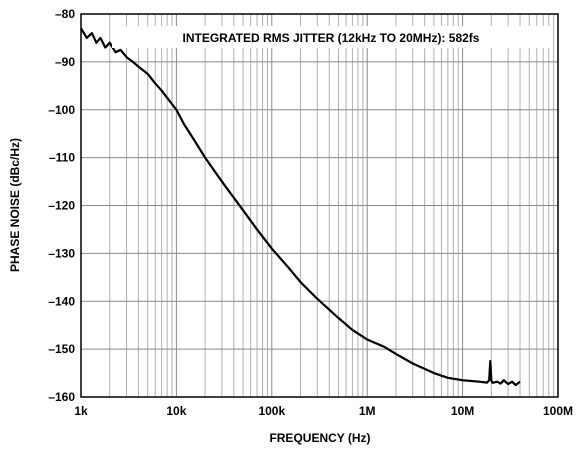 The height and width of the screenshot is (450, 579). What do you see at coordinates (61, 349) in the screenshot?
I see `y-tick-label: –150` at bounding box center [61, 349].